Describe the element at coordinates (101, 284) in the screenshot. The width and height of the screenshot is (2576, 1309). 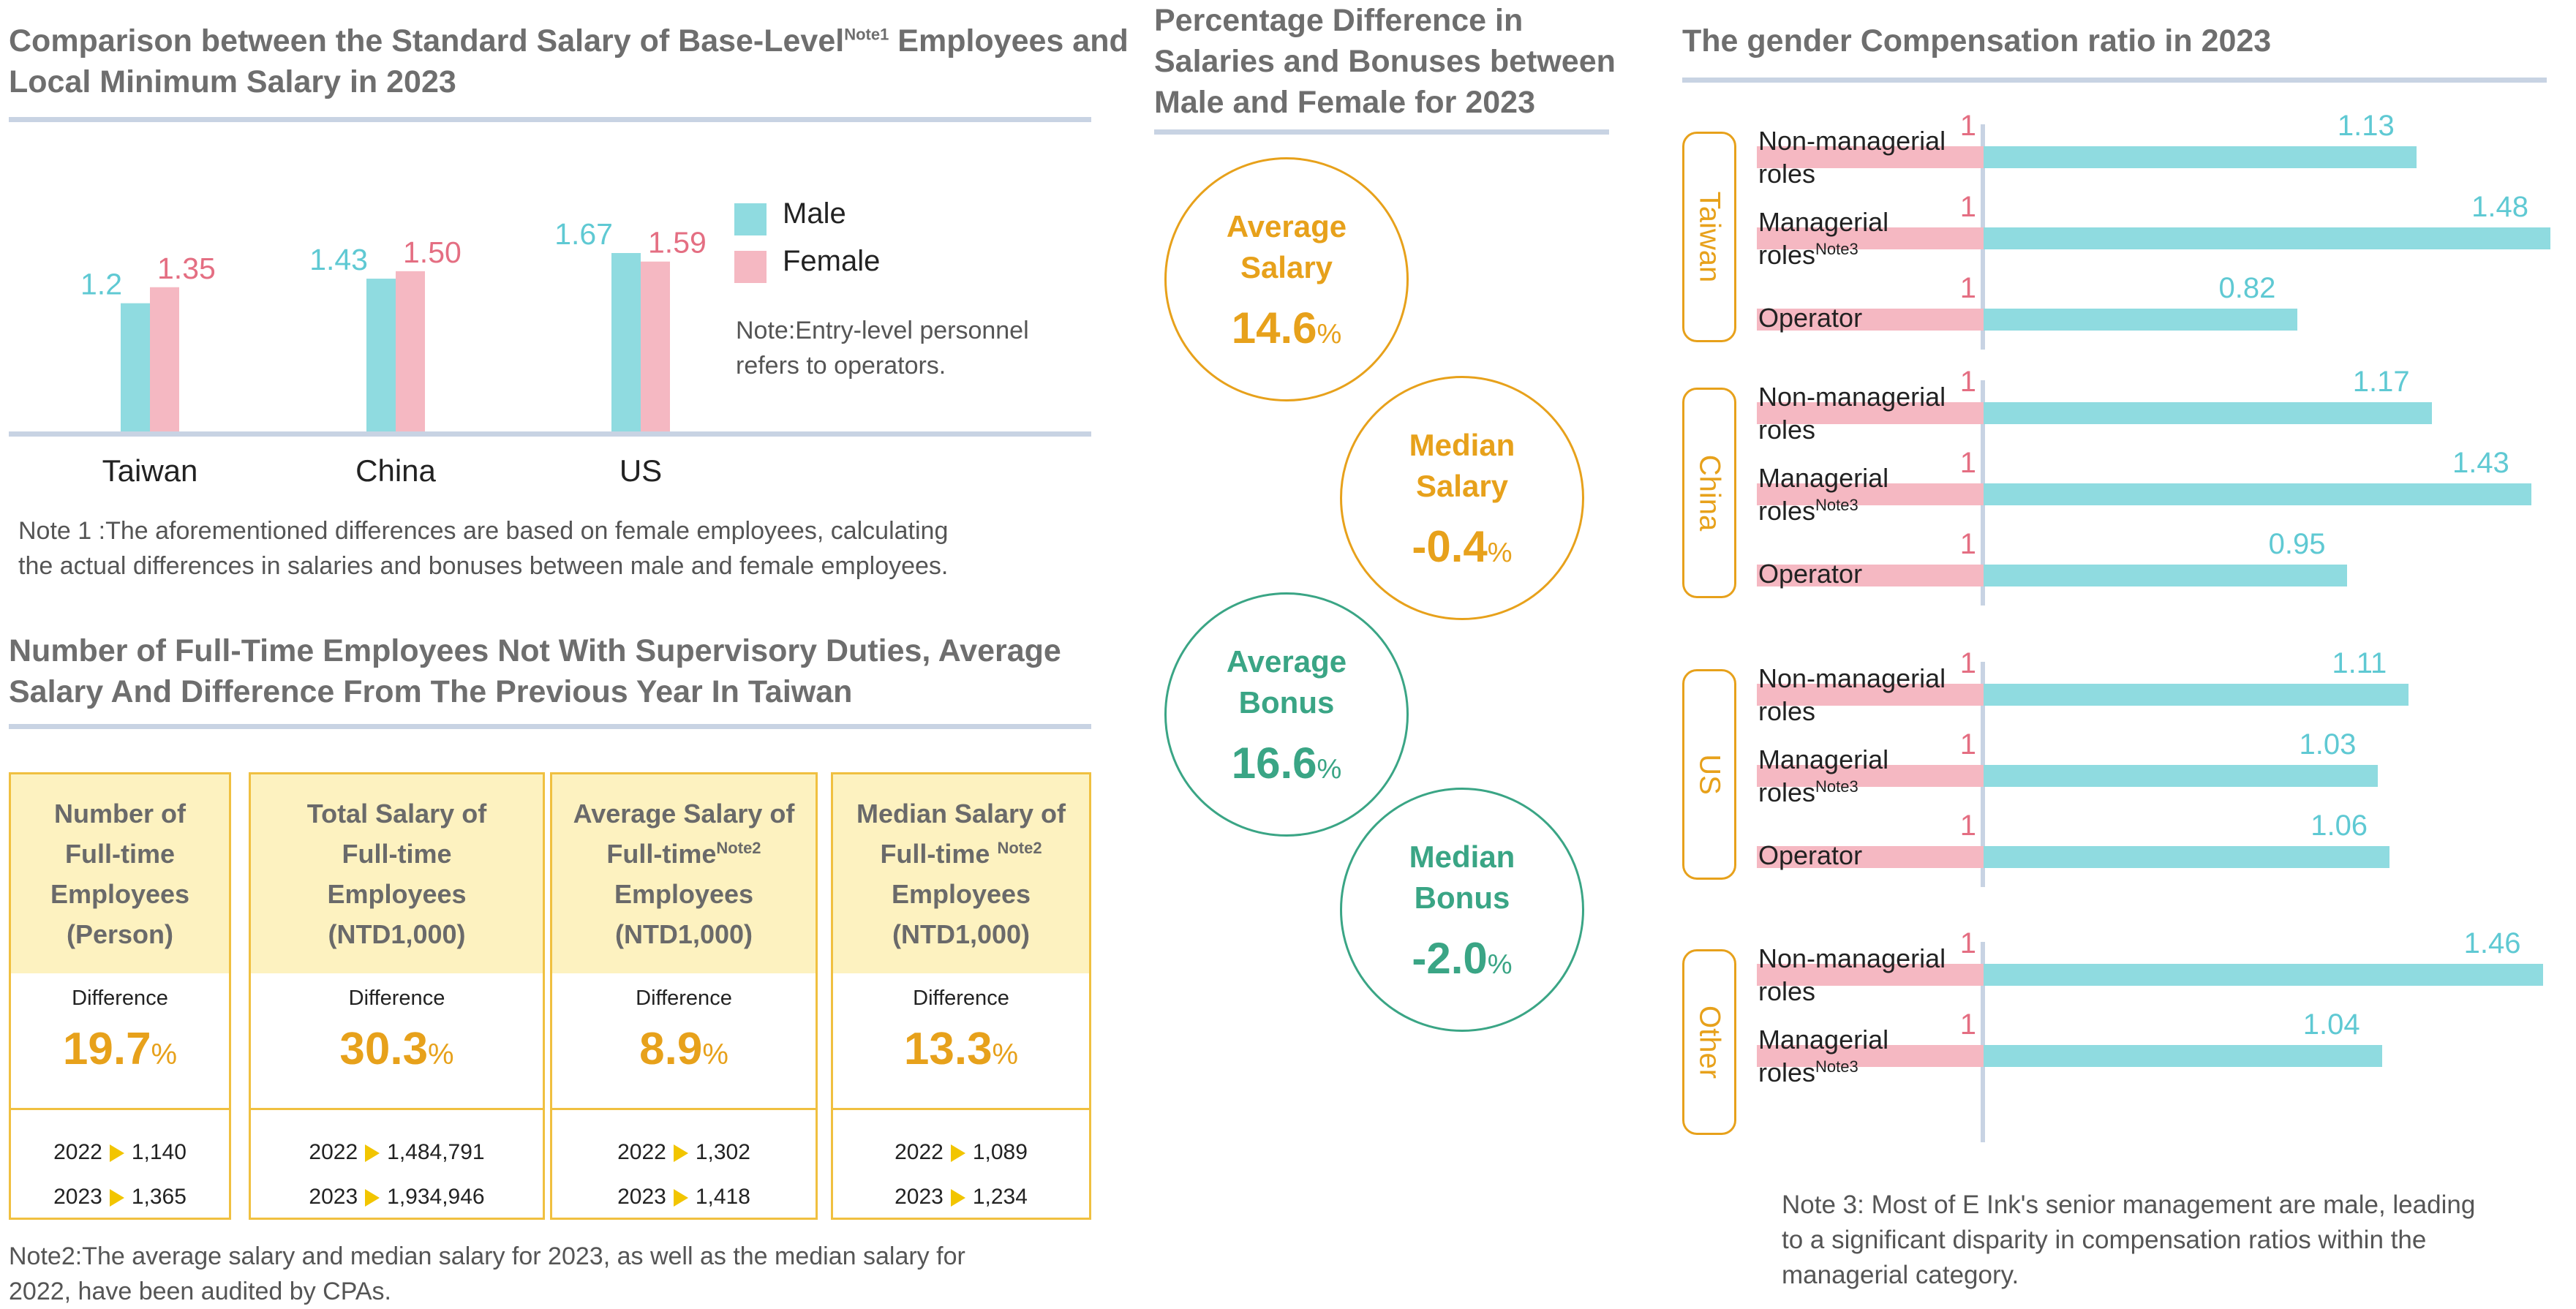
I see `bar-value-label: 1.2` at that location.